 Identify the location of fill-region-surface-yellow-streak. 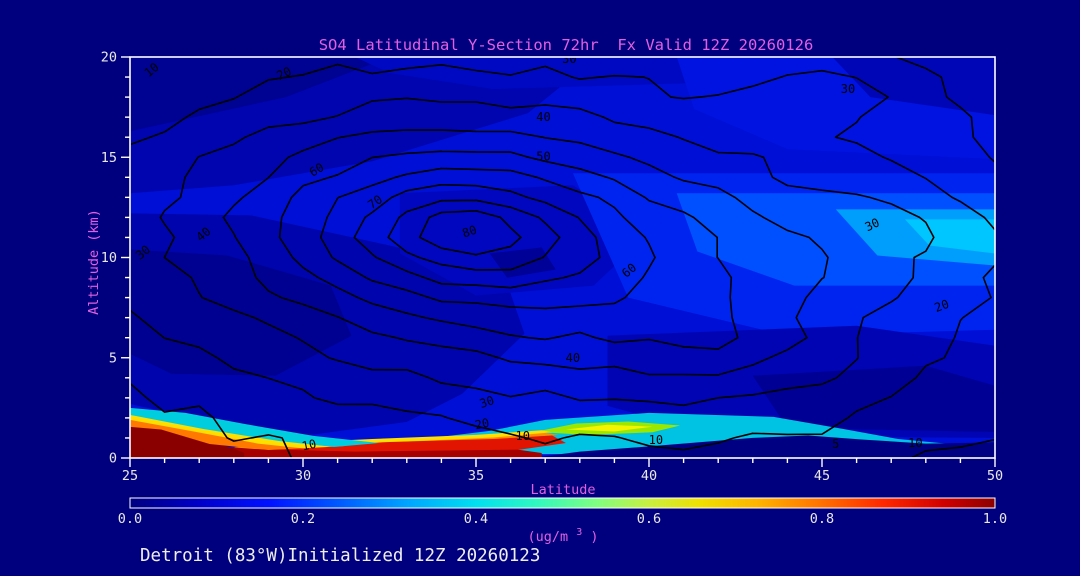
(609, 428).